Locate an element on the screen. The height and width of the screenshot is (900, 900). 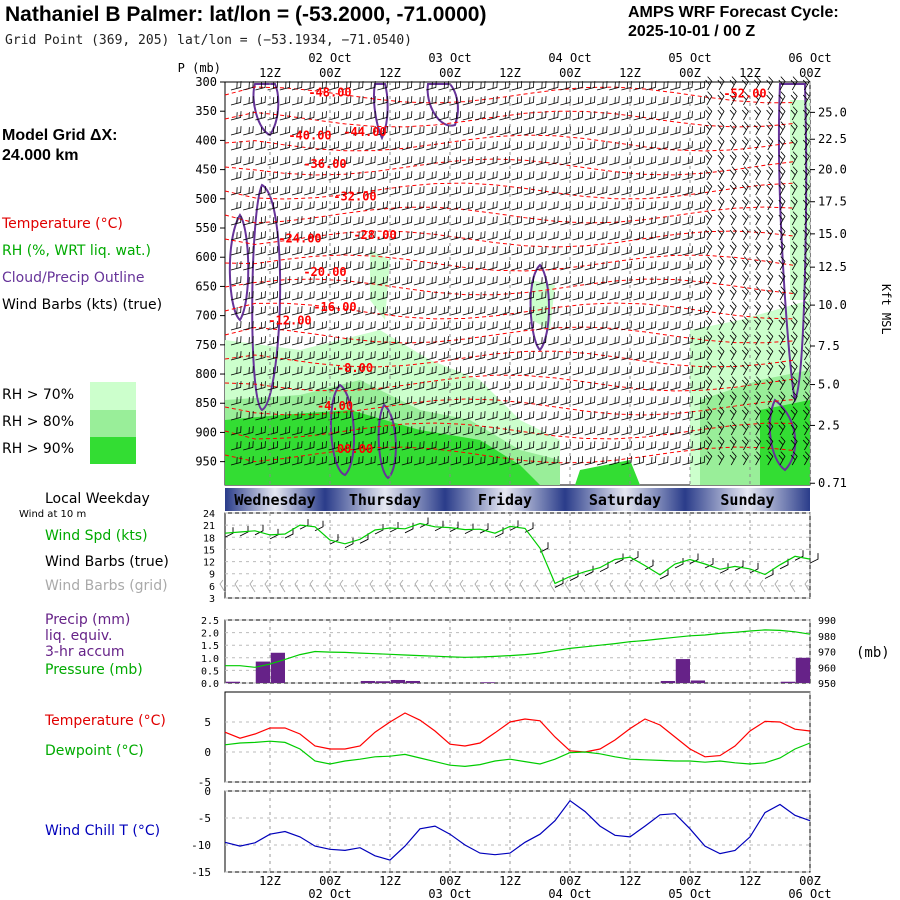
surface-wind-barb is located at coordinates (439, 526).